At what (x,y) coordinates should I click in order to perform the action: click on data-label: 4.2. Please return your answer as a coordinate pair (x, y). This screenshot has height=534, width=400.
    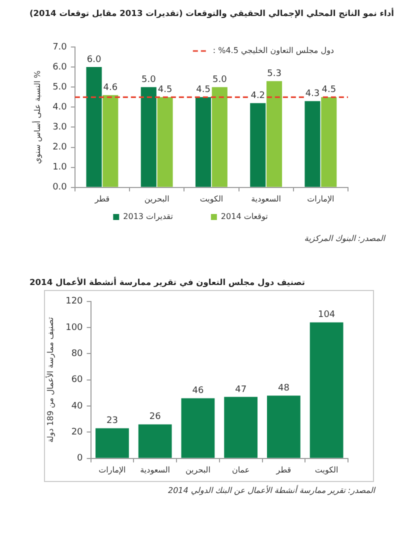
    Looking at the image, I should click on (258, 96).